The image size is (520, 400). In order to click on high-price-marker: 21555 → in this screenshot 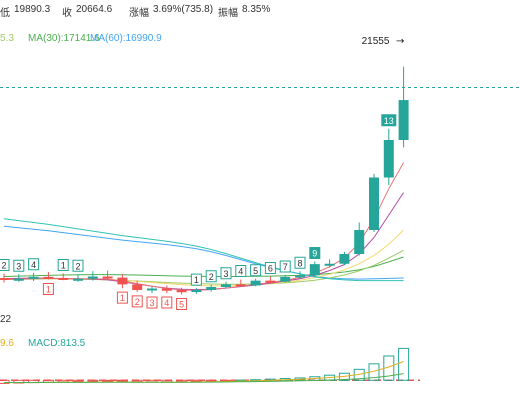, I will do `click(383, 41)`.